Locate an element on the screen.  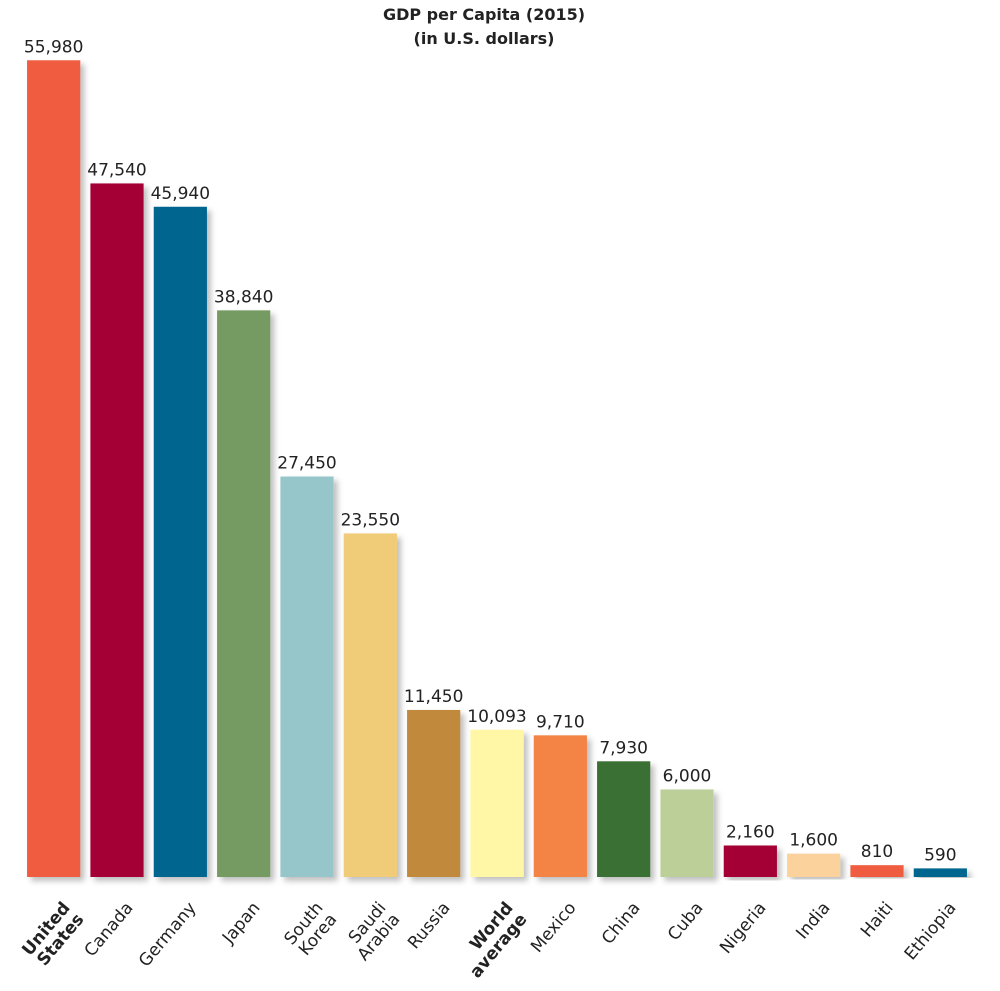
value-label: 590 is located at coordinates (940, 855).